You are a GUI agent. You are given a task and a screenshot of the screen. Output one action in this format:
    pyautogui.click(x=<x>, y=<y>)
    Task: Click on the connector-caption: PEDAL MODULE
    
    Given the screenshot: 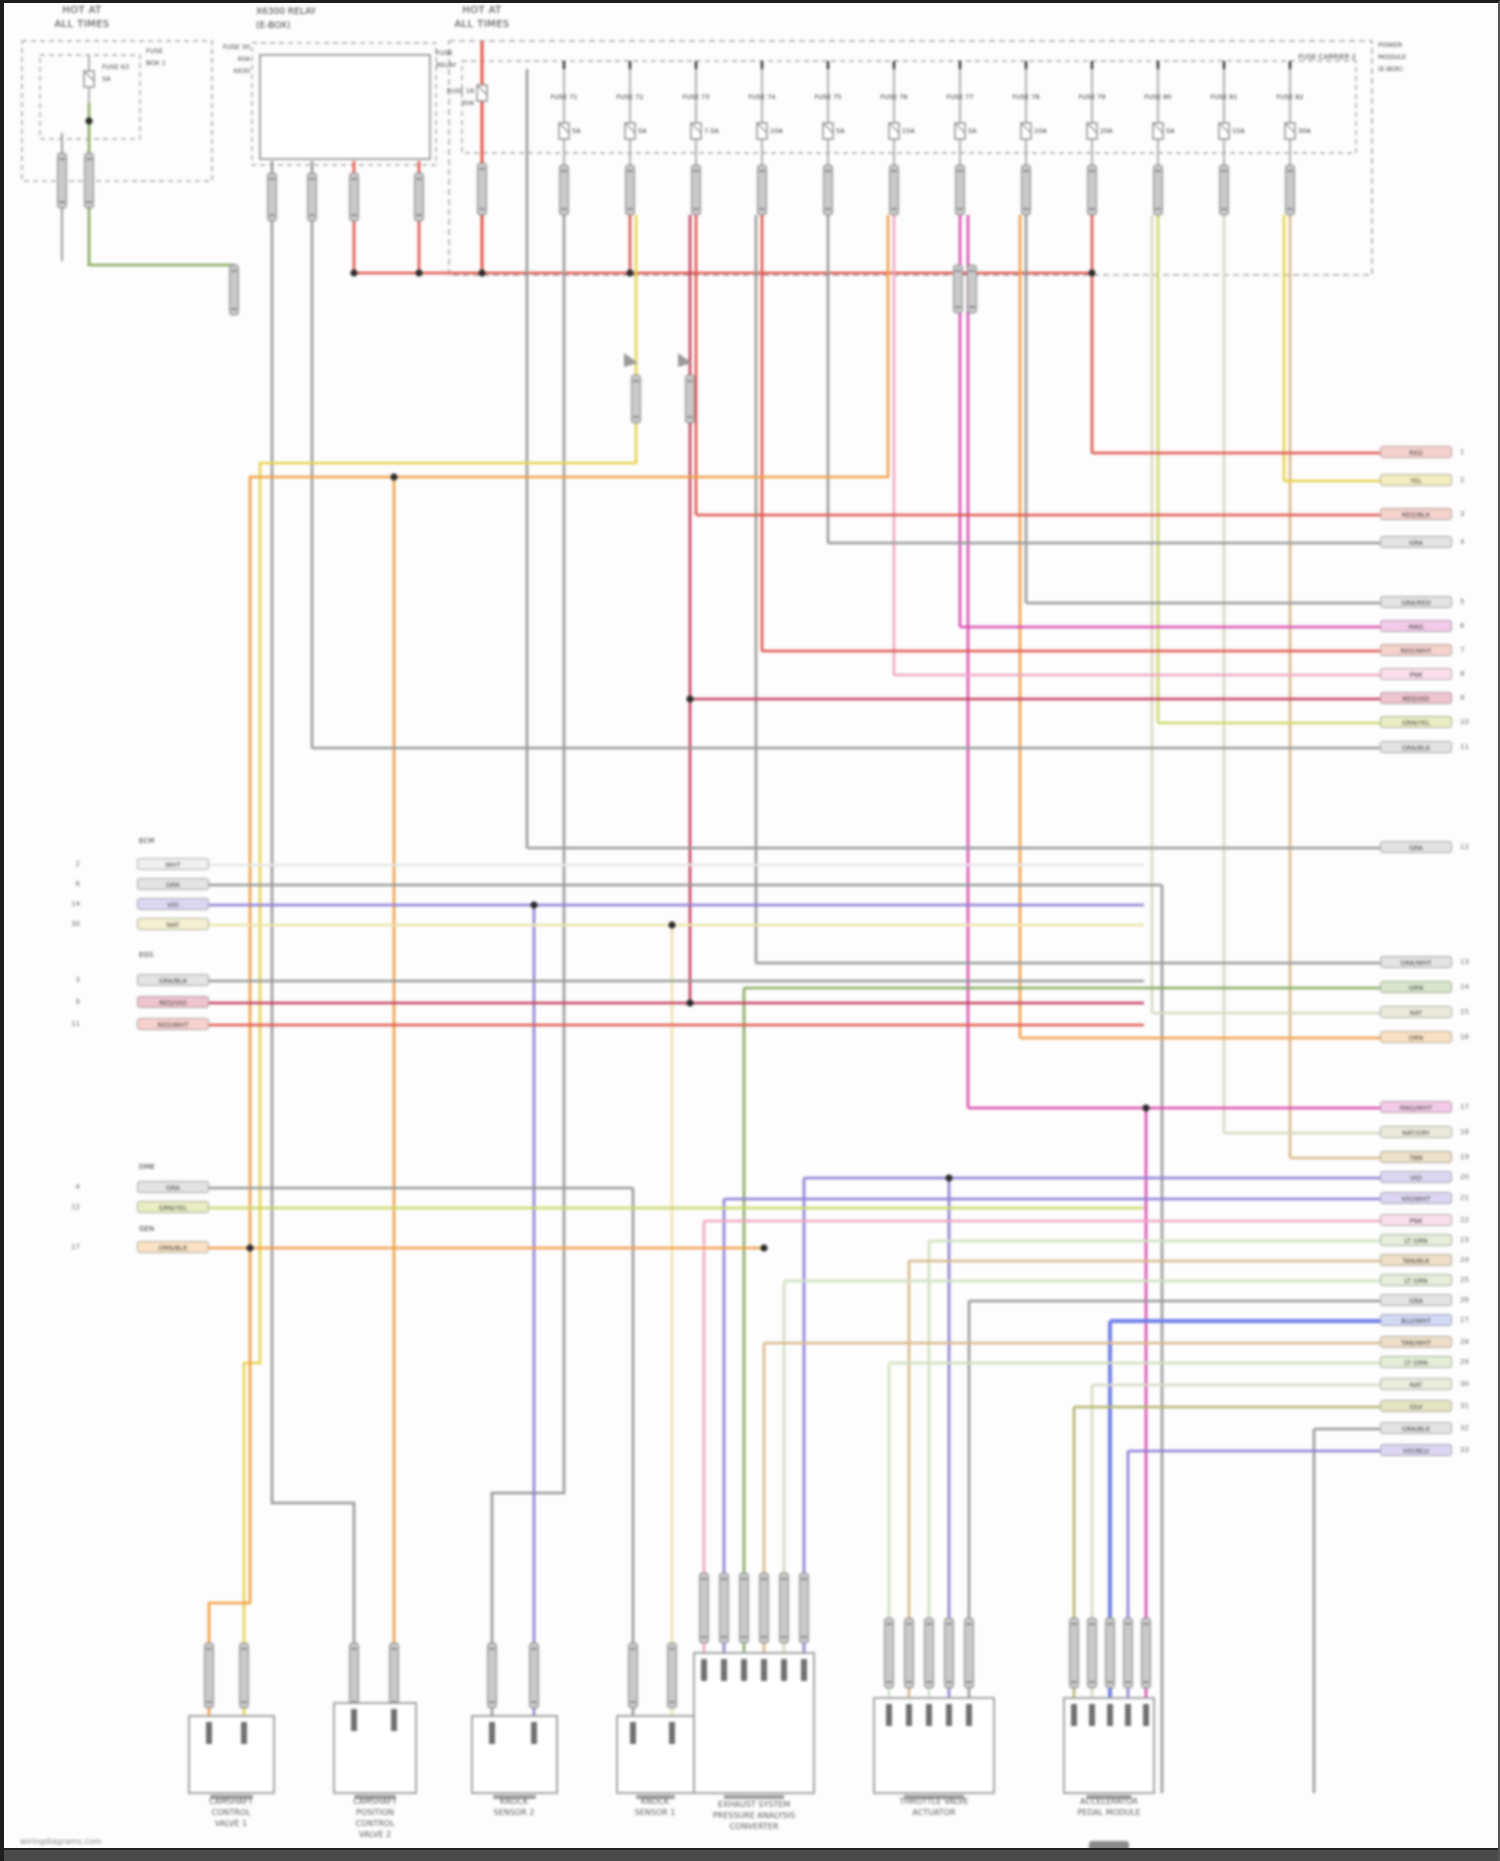 What is the action you would take?
    pyautogui.click(x=1109, y=1812)
    